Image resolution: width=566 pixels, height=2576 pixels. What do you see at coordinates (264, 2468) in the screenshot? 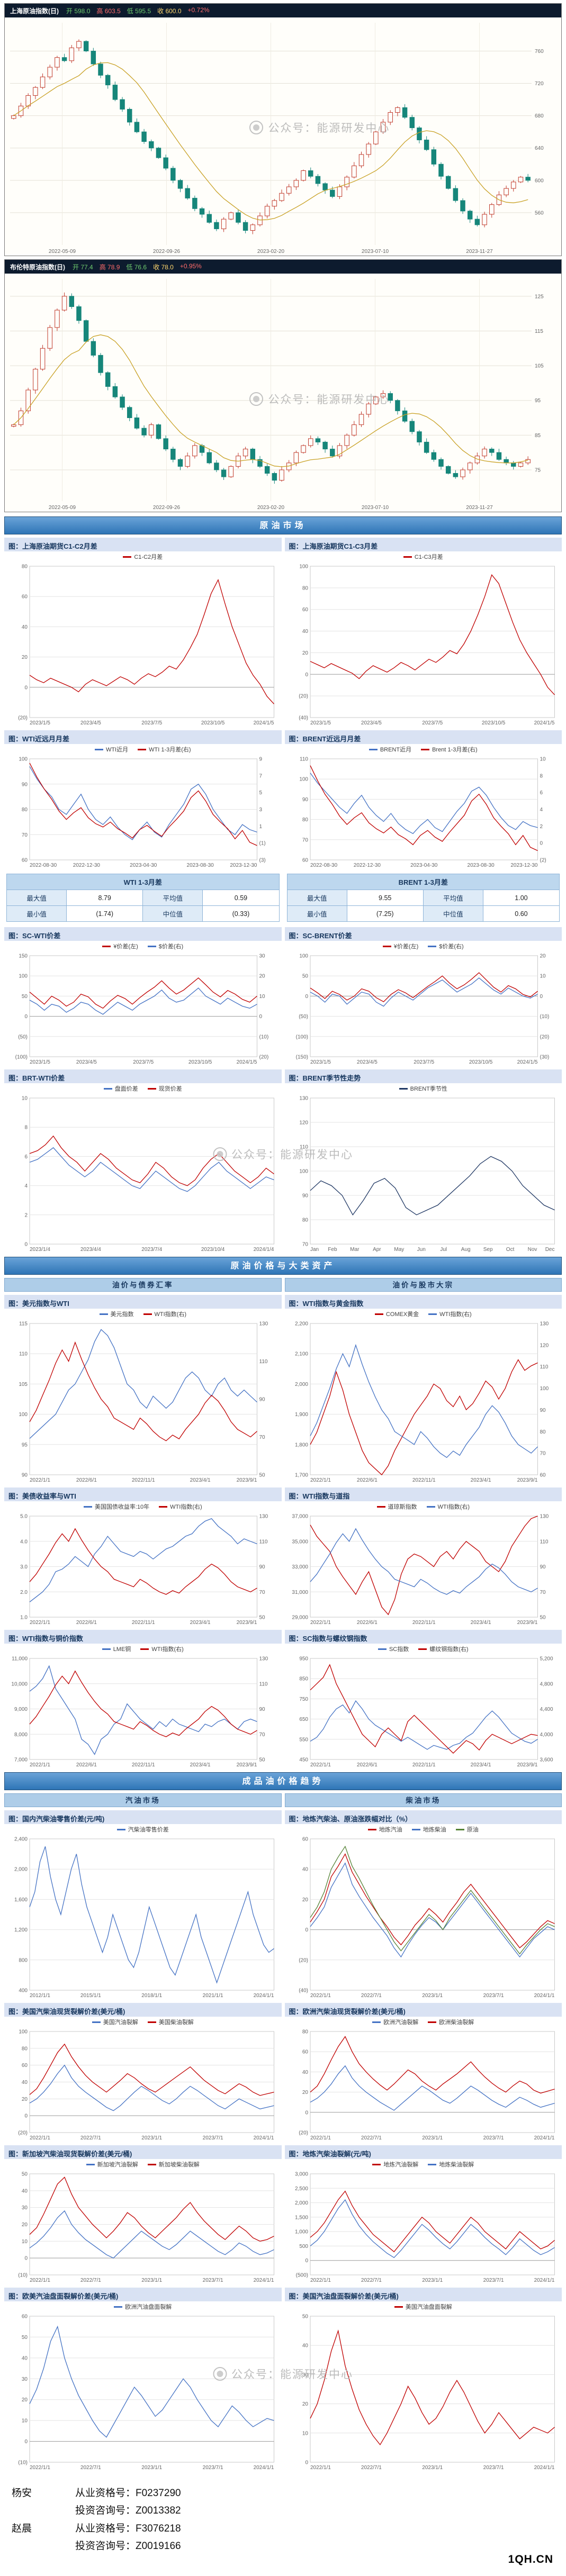
I see `svg-text: 2024/1/1` at bounding box center [264, 2468].